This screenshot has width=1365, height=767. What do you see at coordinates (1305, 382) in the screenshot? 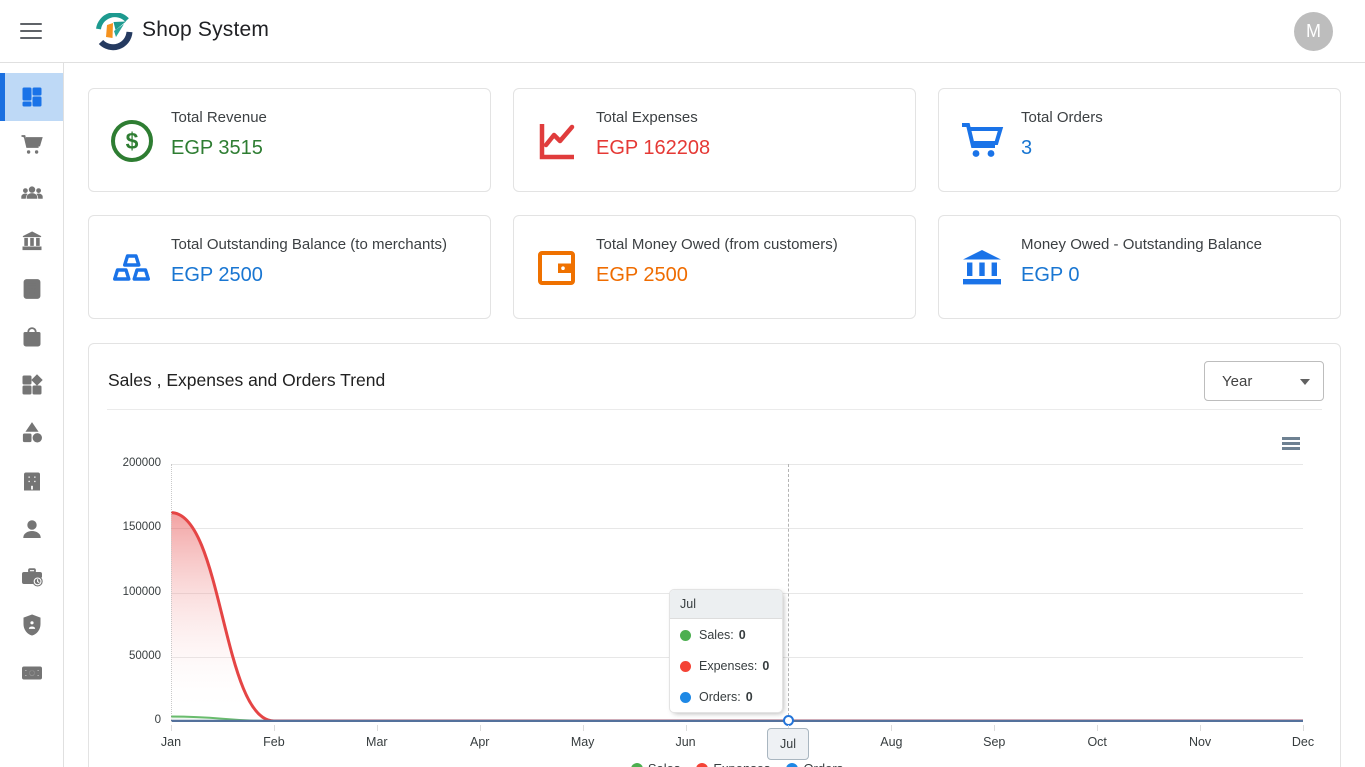
I see `chevron-down-icon` at bounding box center [1305, 382].